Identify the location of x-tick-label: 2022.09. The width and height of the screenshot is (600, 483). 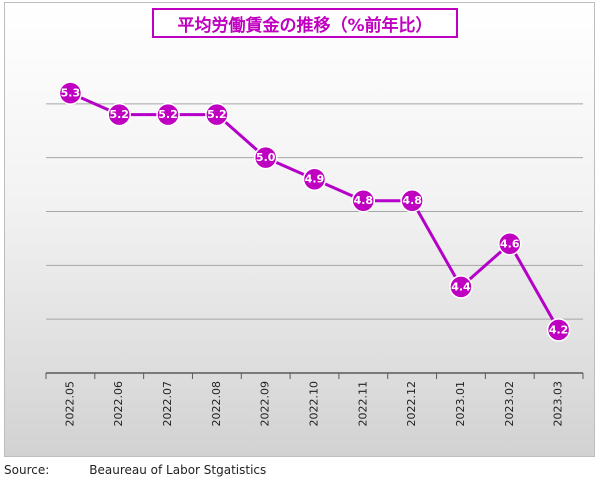
(265, 404).